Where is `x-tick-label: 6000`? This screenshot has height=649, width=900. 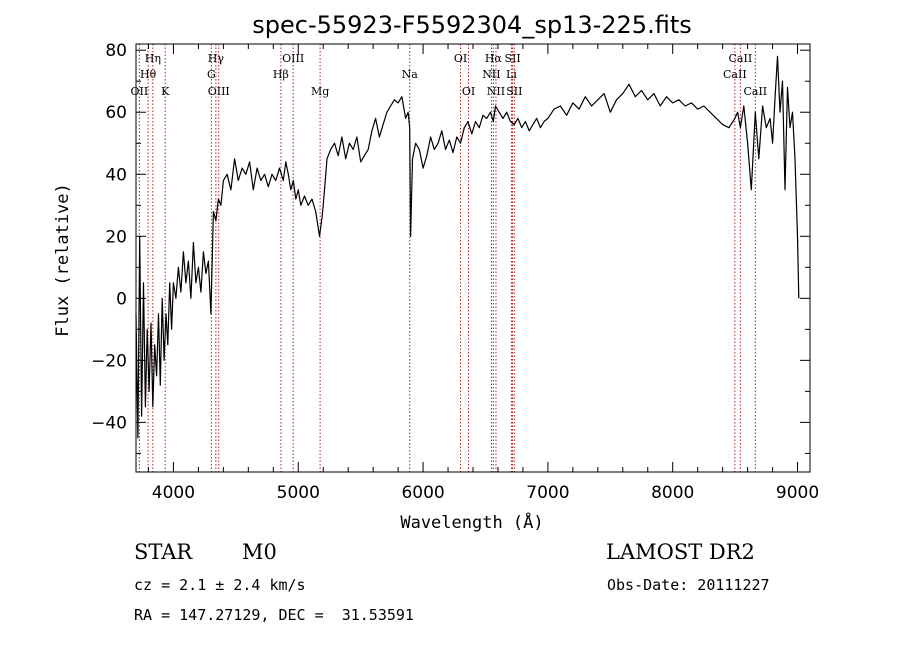
x-tick-label: 6000 is located at coordinates (422, 493).